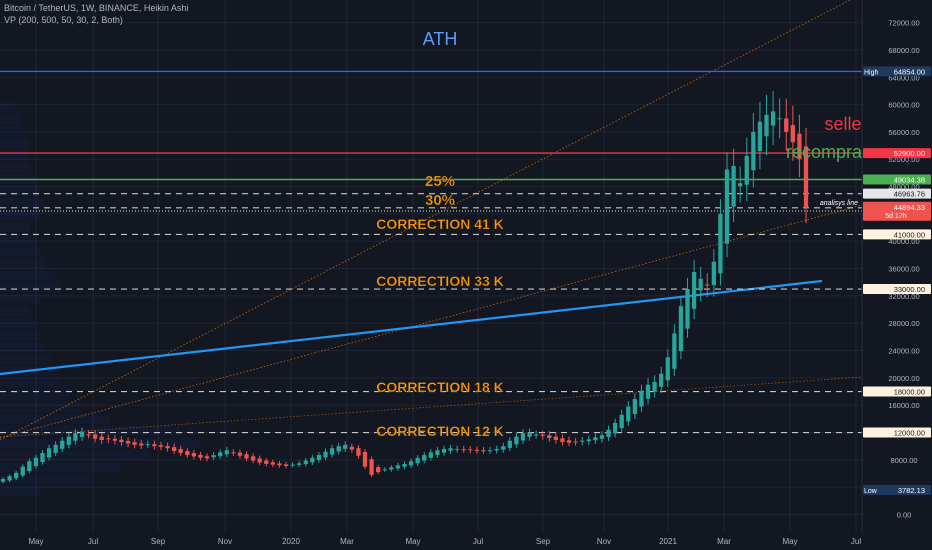  Describe the element at coordinates (63, 20) in the screenshot. I see `indicator-legend: VP (200, 500, 50, 30, 2, Both)` at that location.